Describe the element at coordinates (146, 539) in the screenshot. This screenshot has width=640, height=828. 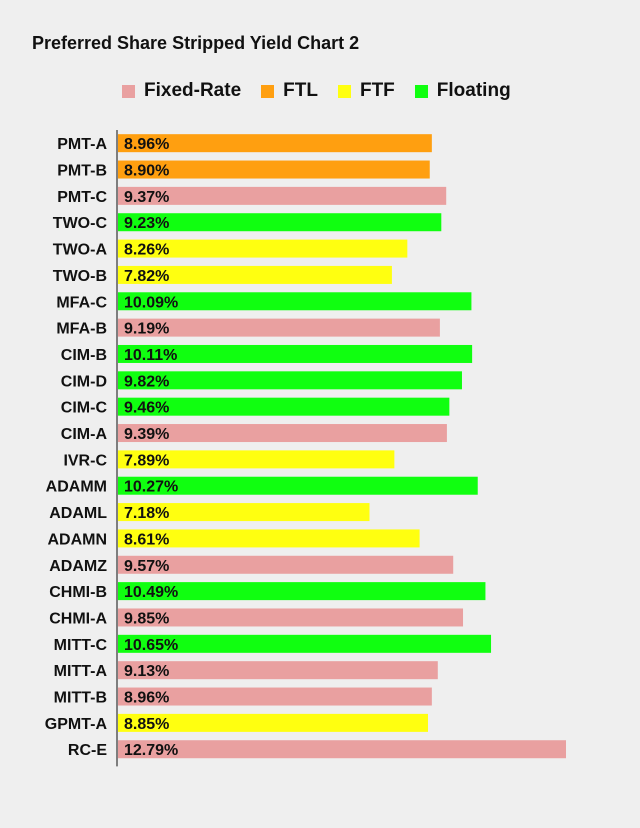
I see `bar-data-label: 8.61%` at that location.